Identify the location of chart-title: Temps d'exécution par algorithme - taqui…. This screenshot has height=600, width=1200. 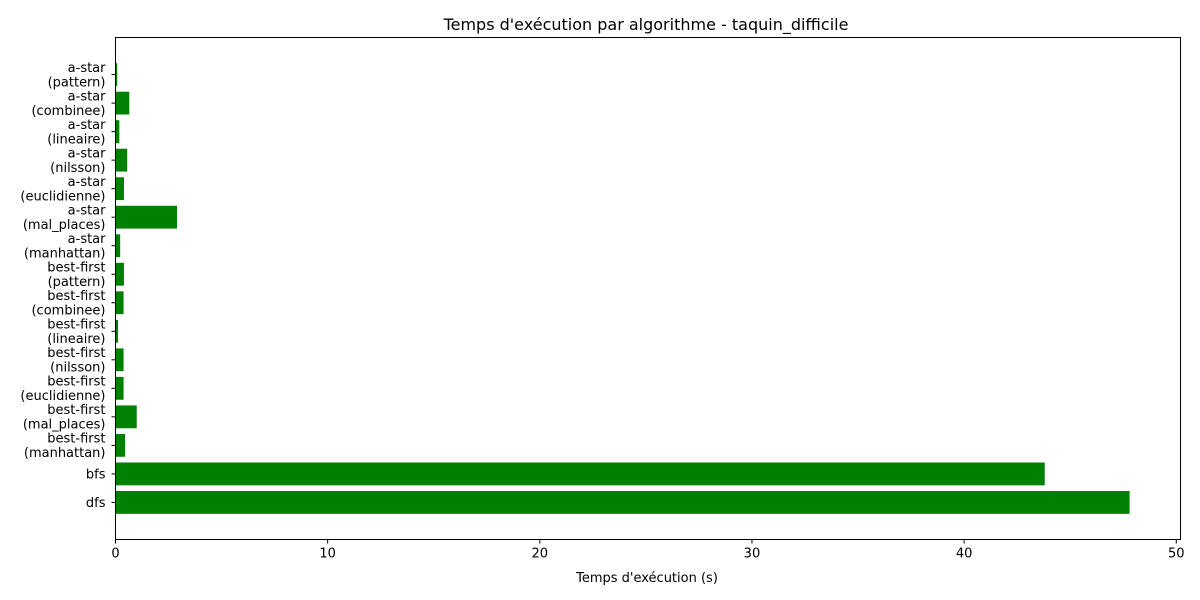
(646, 25).